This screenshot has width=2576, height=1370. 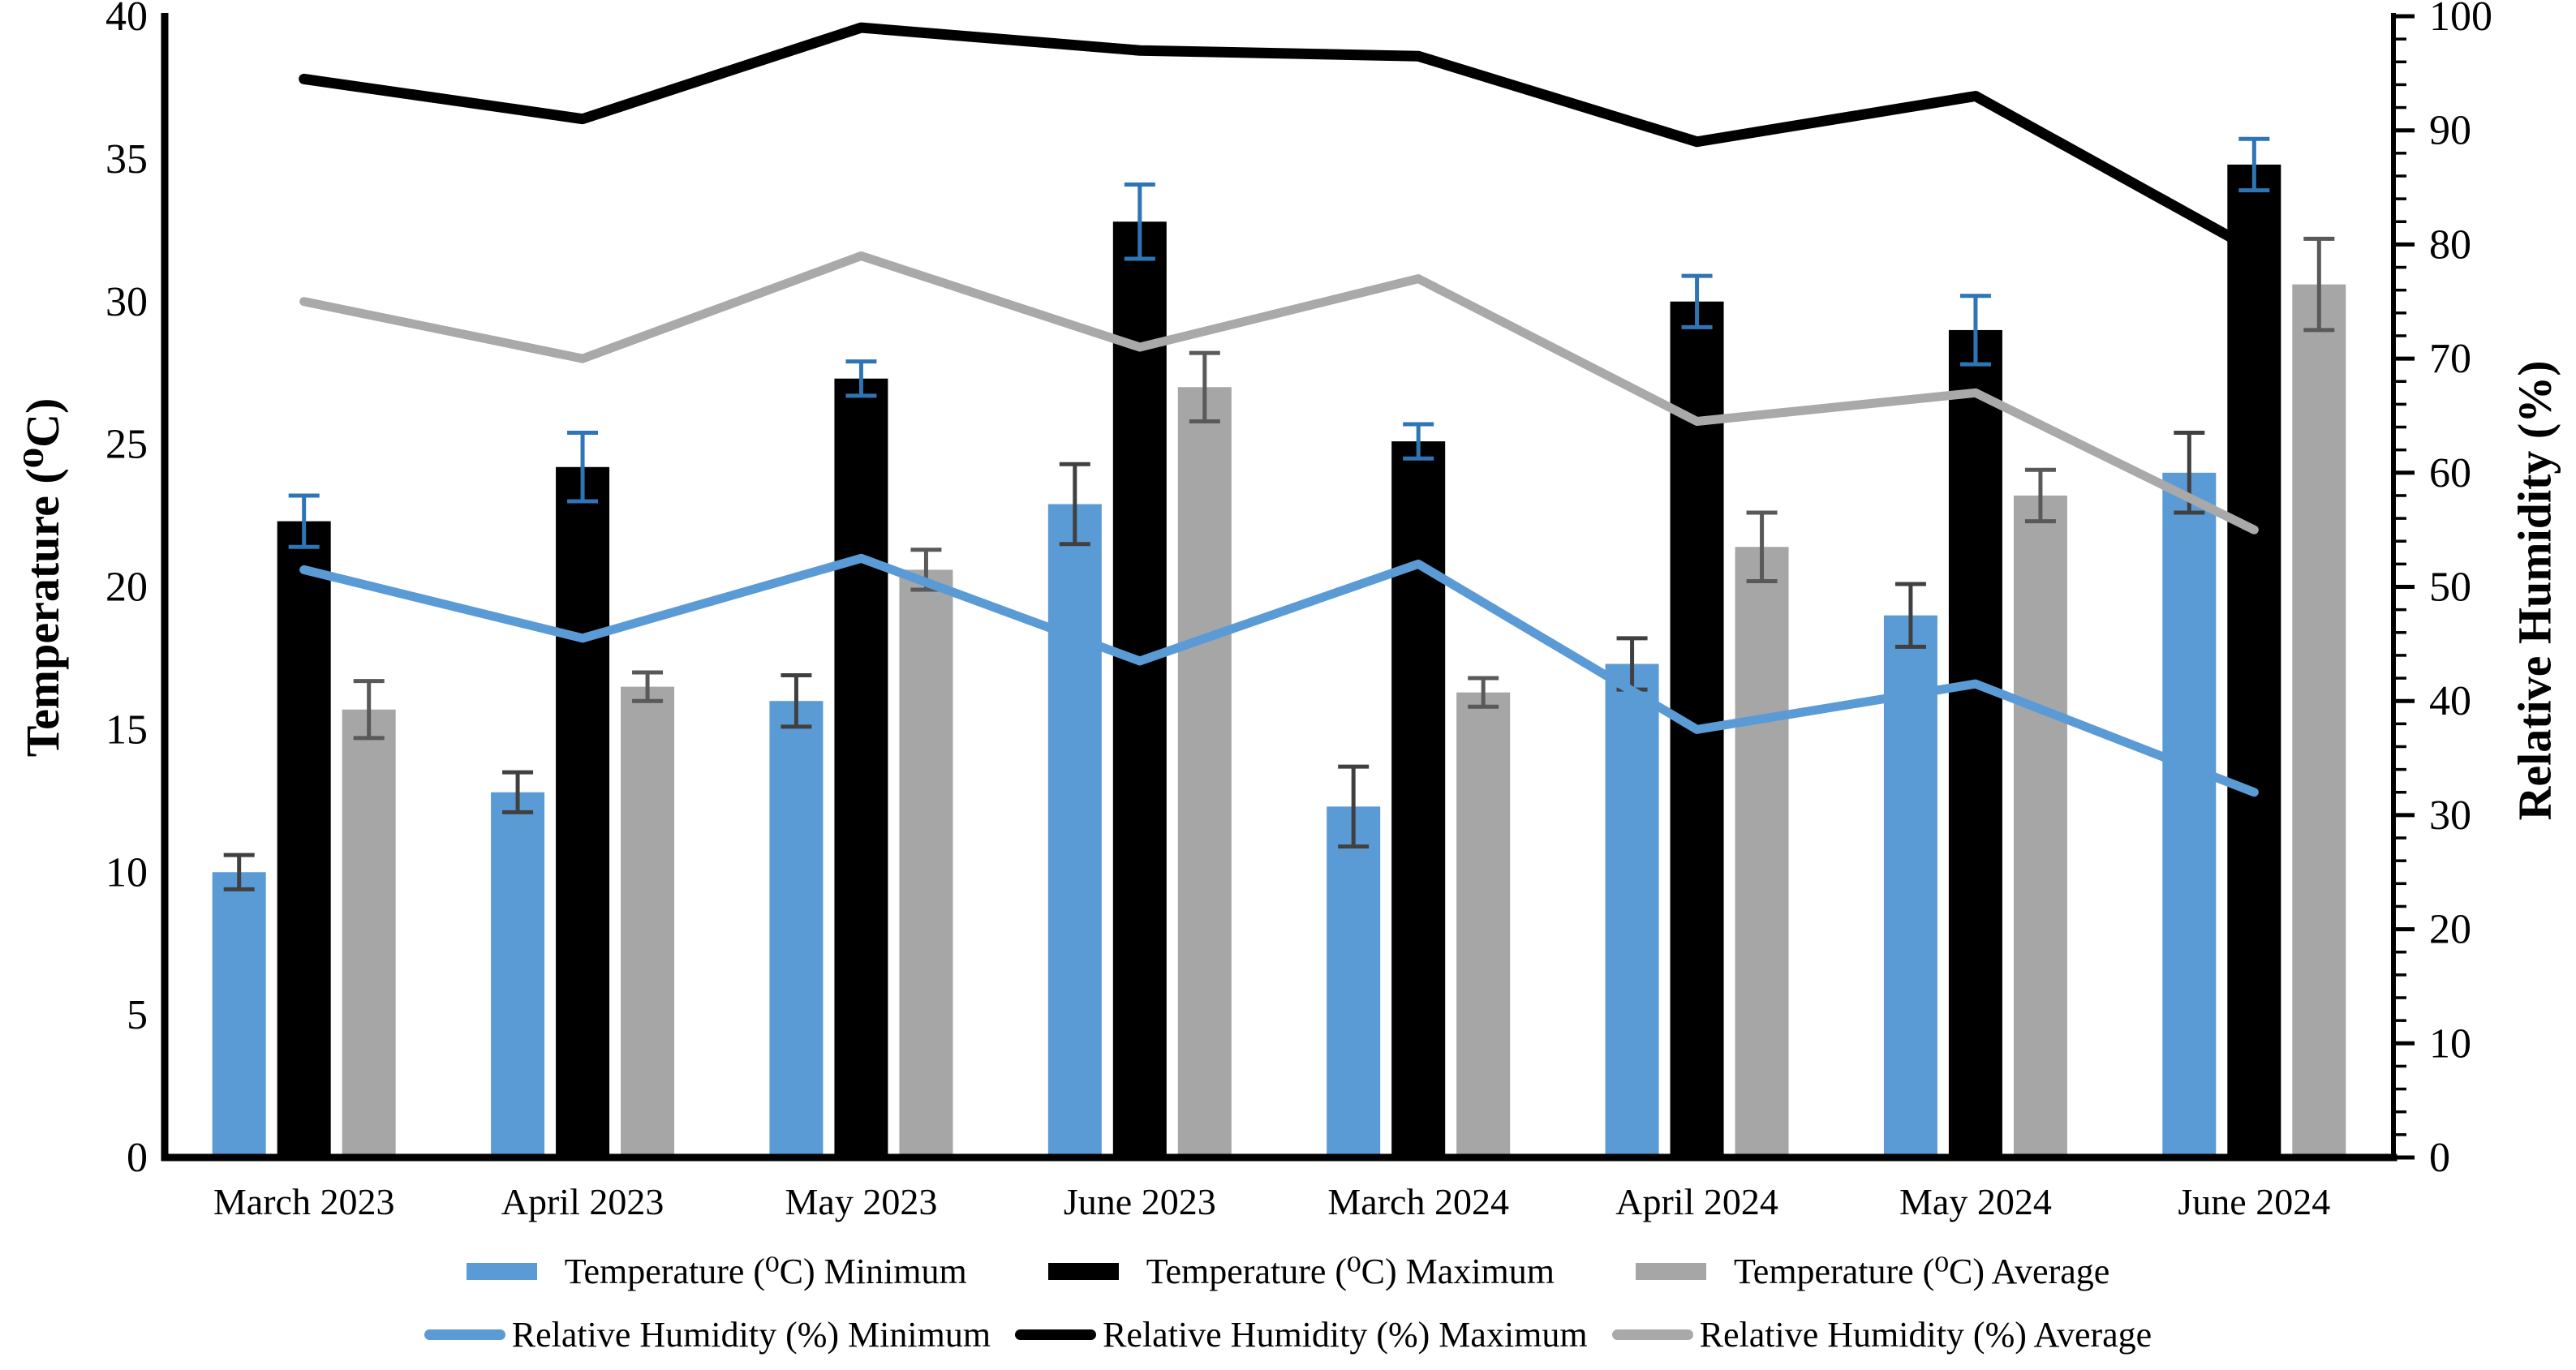 What do you see at coordinates (2450, 1044) in the screenshot?
I see `right-axis-tick-label: 10` at bounding box center [2450, 1044].